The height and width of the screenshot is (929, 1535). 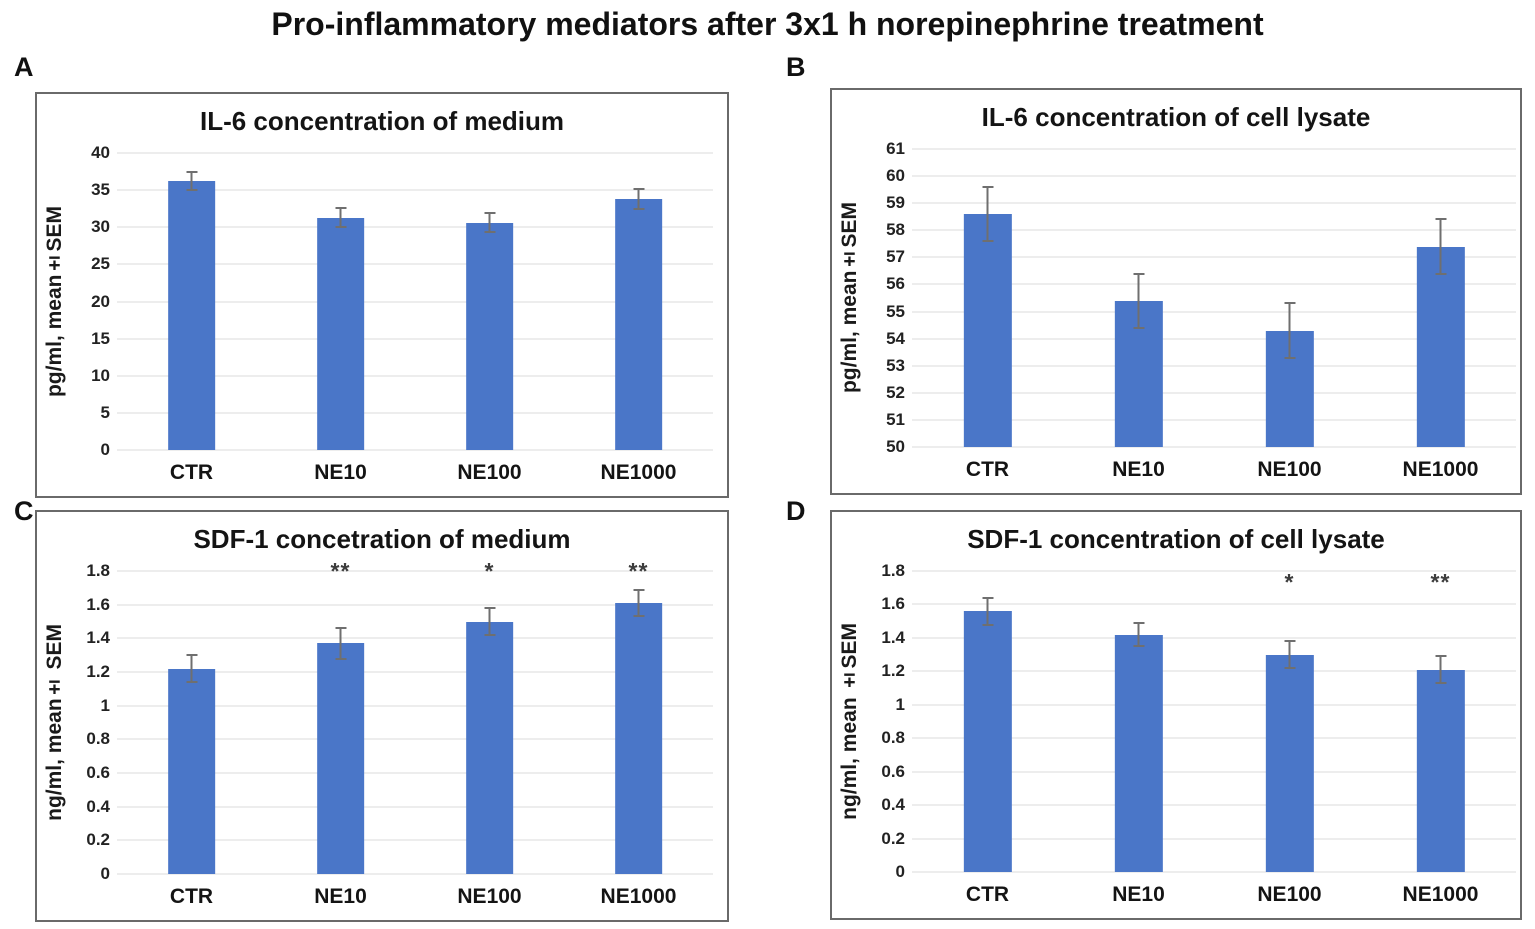 I want to click on y-tick-label: 55, so click(x=895, y=311).